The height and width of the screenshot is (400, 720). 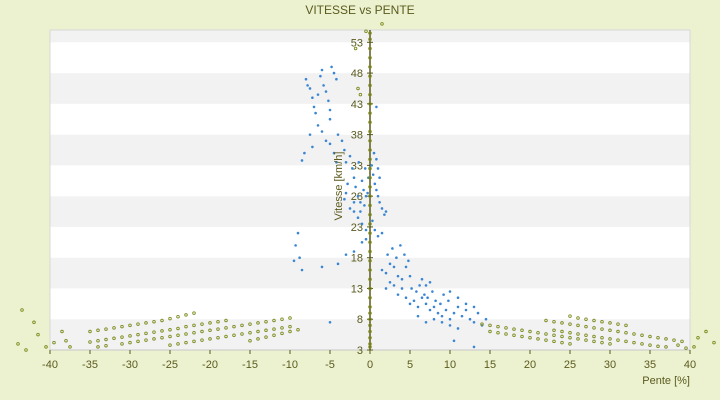 I want to click on x-tick-label: 10, so click(x=450, y=365).